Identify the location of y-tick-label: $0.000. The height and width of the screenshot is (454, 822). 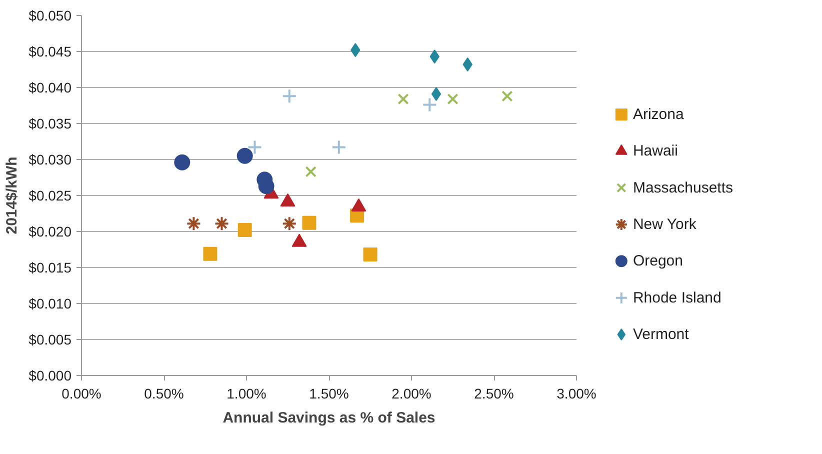
(50, 376).